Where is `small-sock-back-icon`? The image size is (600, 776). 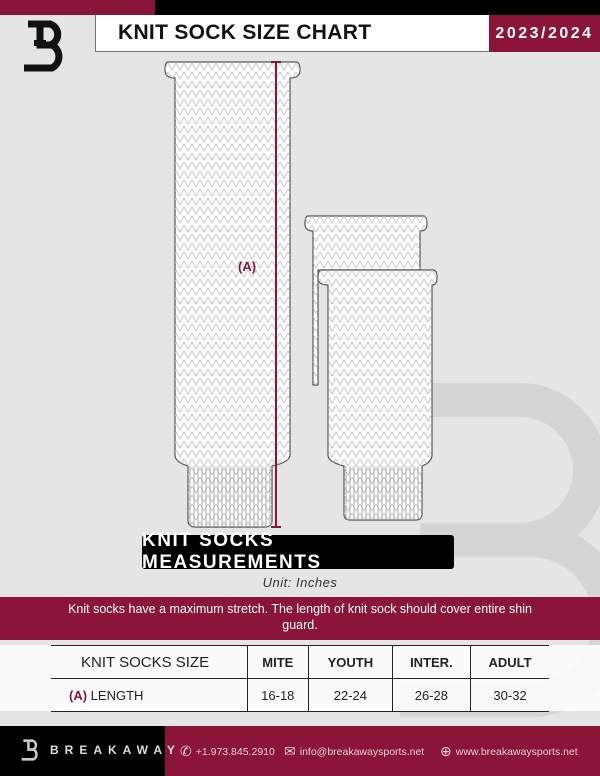 small-sock-back-icon is located at coordinates (366, 300).